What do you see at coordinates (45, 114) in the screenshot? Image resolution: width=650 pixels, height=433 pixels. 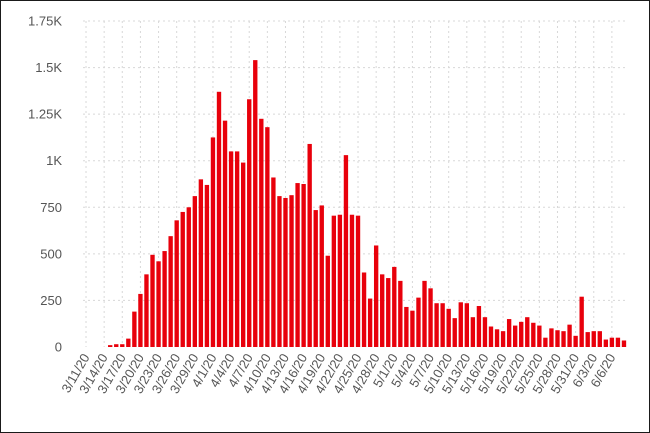 I see `y-tick-label: 1.25K` at bounding box center [45, 114].